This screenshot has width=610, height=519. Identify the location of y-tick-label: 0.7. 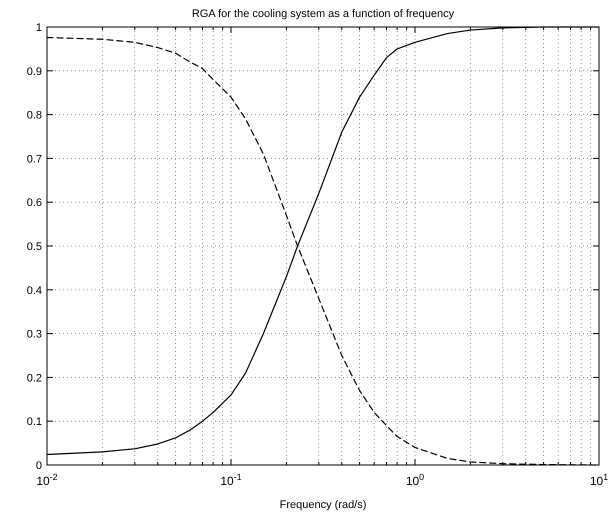
(34, 159).